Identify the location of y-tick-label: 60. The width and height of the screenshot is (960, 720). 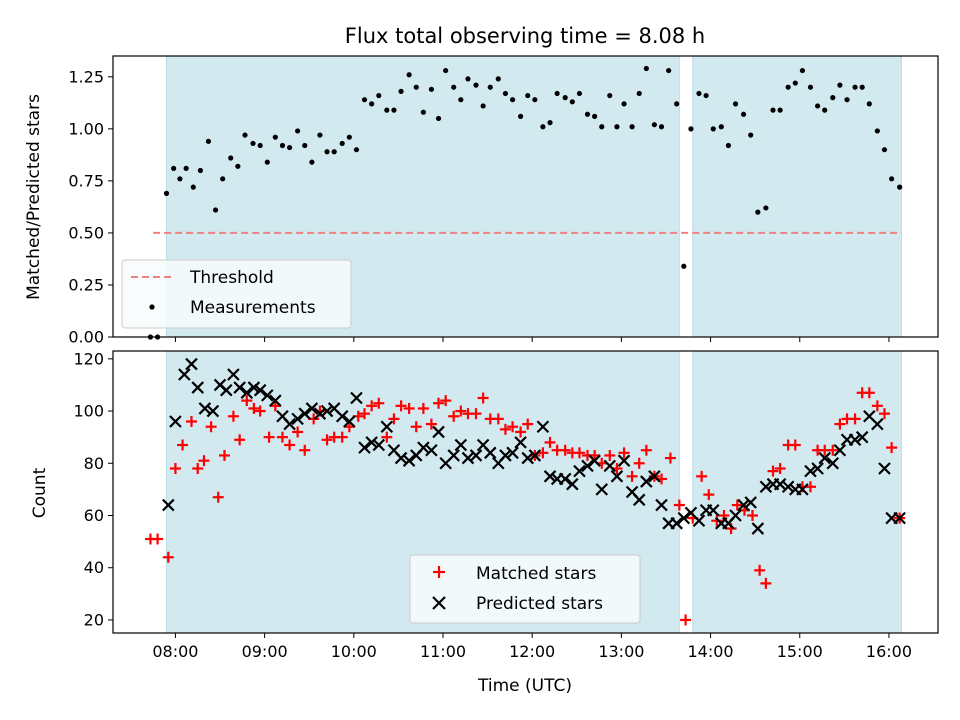
(94, 515).